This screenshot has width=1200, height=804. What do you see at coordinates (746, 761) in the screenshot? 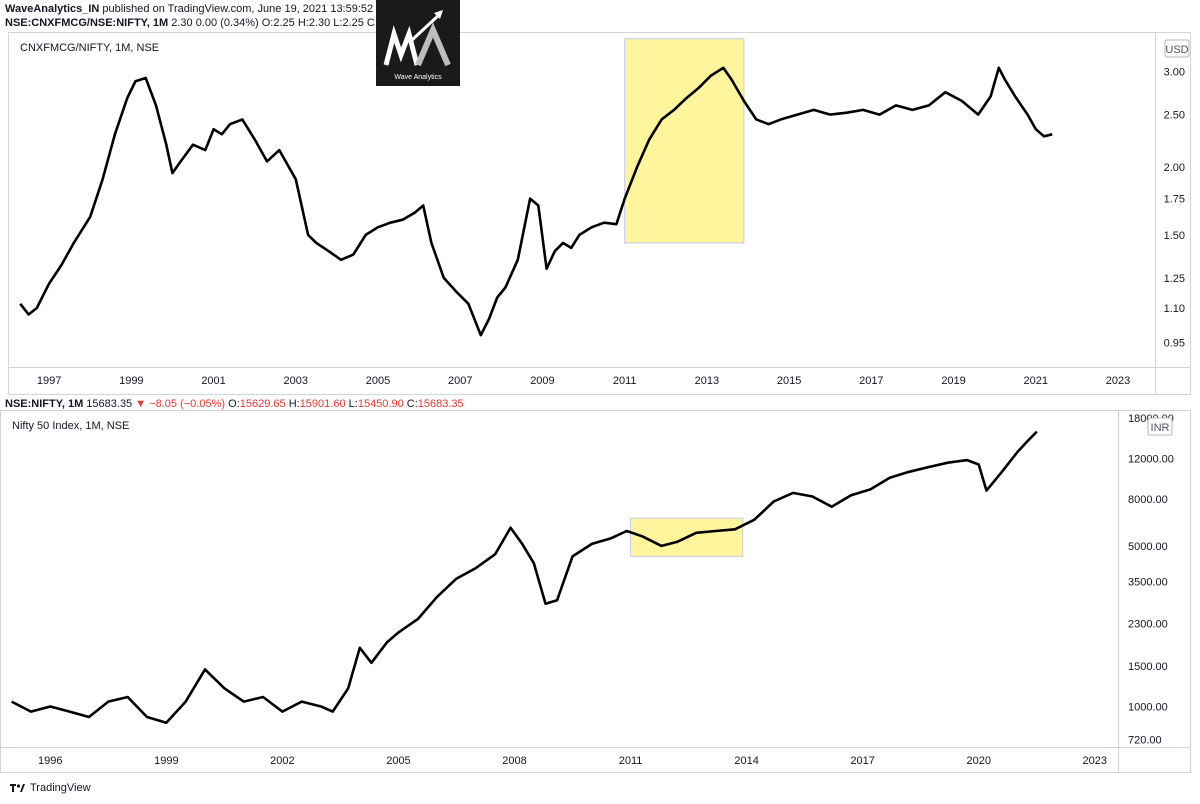
I see `x-tick-label: 2014` at bounding box center [746, 761].